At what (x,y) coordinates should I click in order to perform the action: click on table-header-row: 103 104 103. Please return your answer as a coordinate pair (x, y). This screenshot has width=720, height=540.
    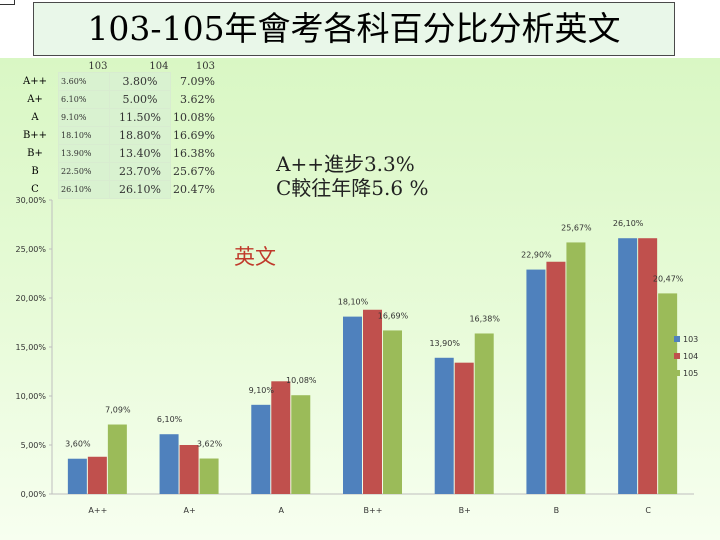
    Looking at the image, I should click on (114, 66).